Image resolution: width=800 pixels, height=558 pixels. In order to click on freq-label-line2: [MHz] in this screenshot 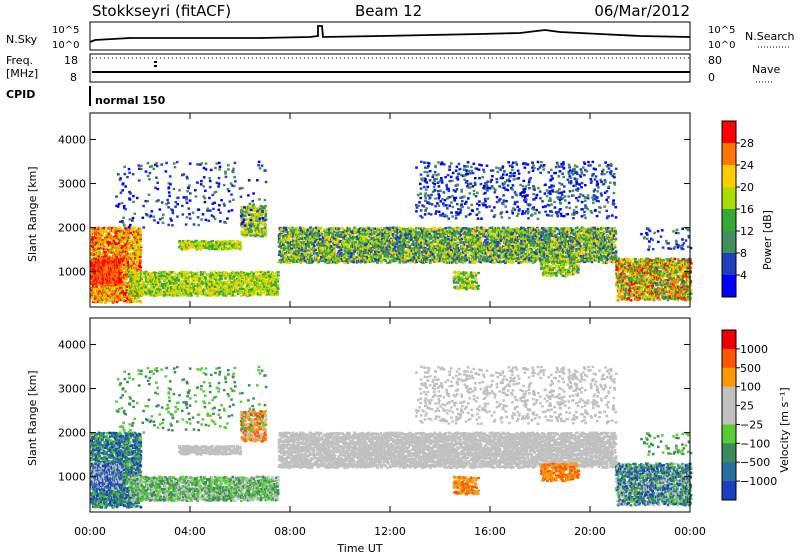, I will do `click(22, 73)`.